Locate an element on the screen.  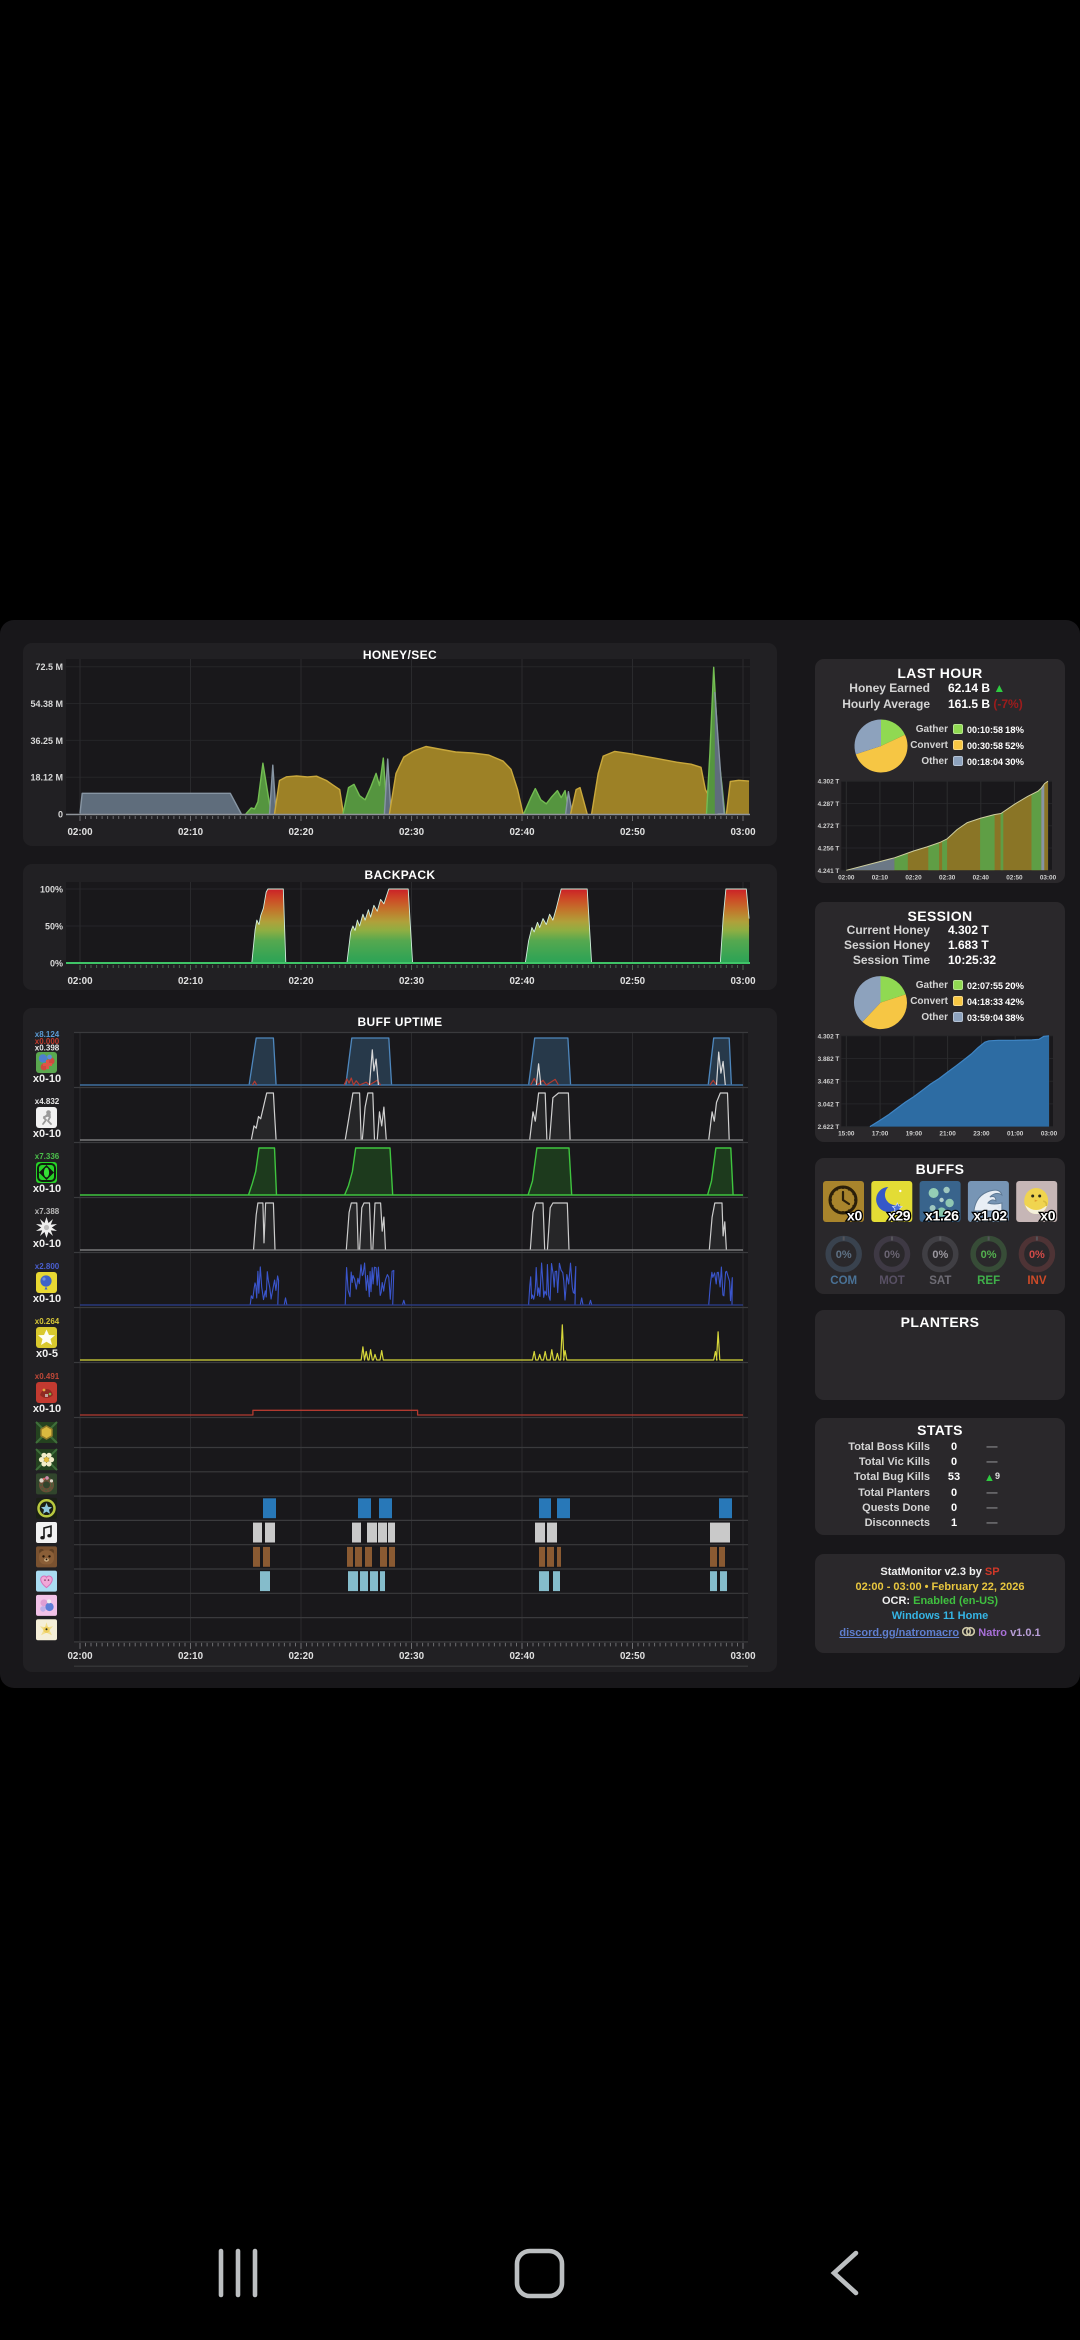
svg-text: x1.26 is located at coordinates (942, 1216).